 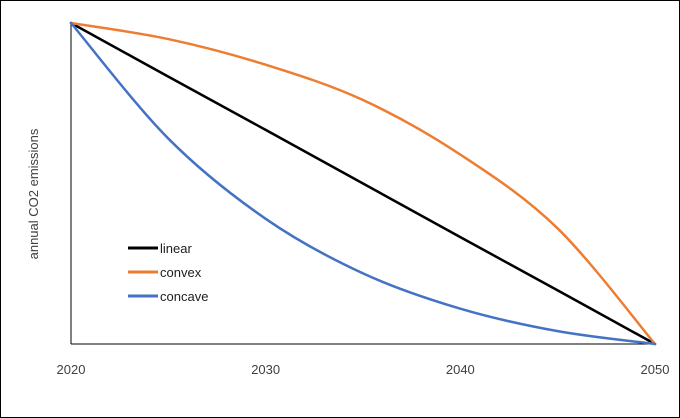 I want to click on legend-item-concave: concave, so click(x=168, y=296).